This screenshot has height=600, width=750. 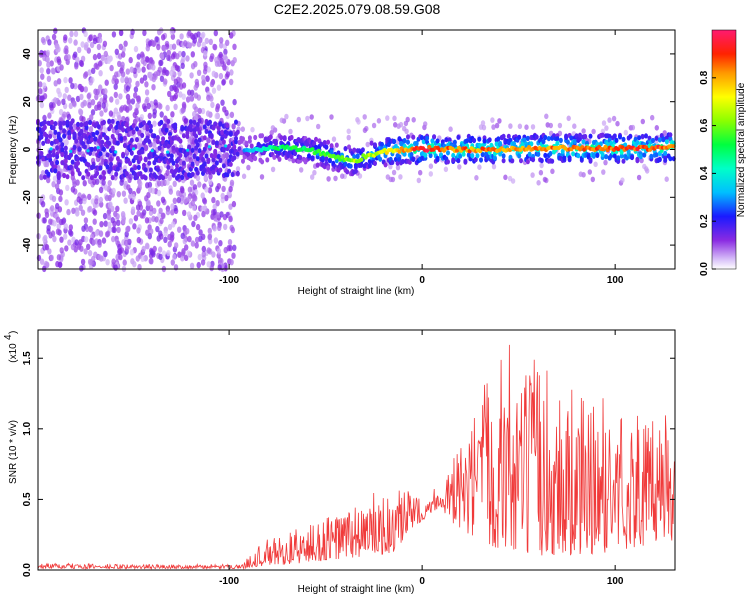 I want to click on heatmap-xlabel: Height of straight line (km), so click(x=356, y=291).